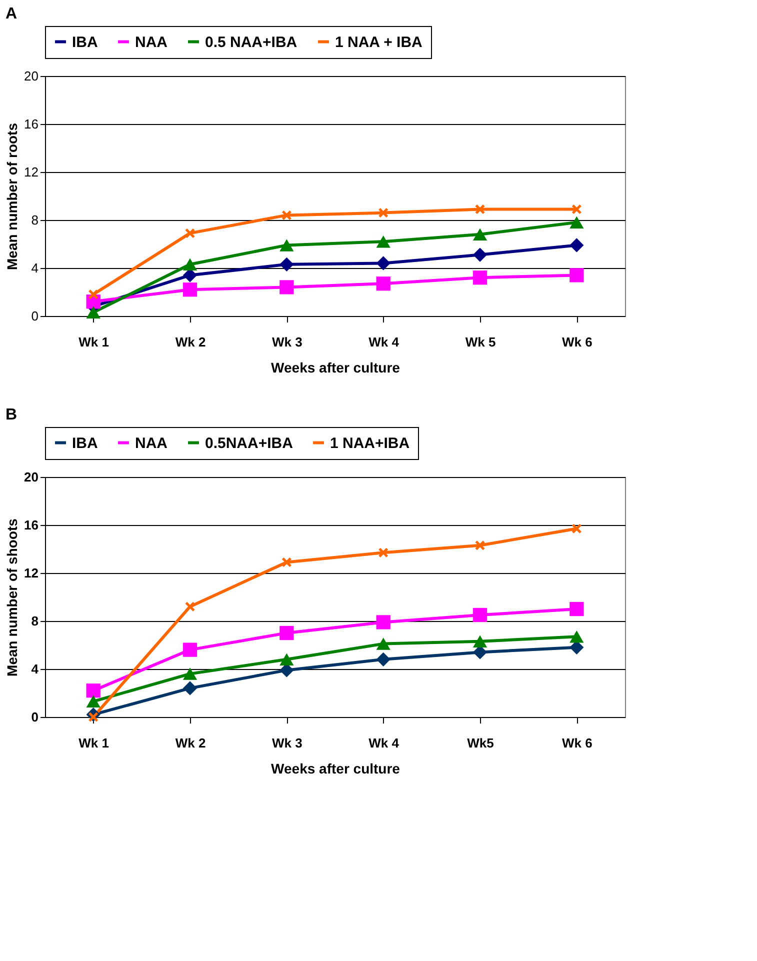 The height and width of the screenshot is (961, 757). Describe the element at coordinates (251, 42) in the screenshot. I see `legend-label: 0.5 NAA+IBA` at that location.